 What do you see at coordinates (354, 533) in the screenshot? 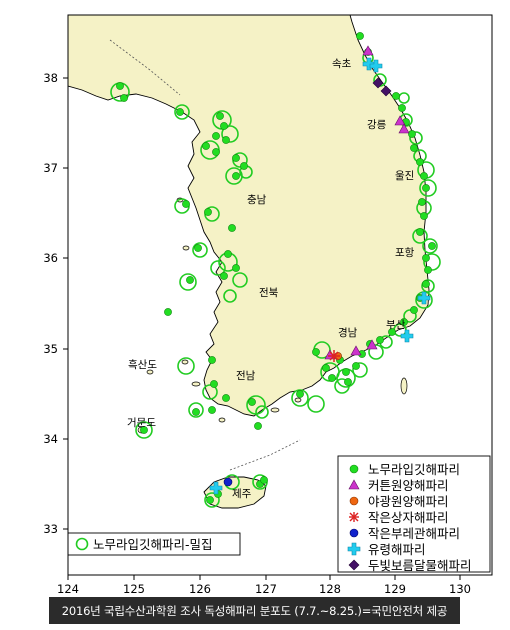
I see `legend-symbol-man-of-war` at bounding box center [354, 533].